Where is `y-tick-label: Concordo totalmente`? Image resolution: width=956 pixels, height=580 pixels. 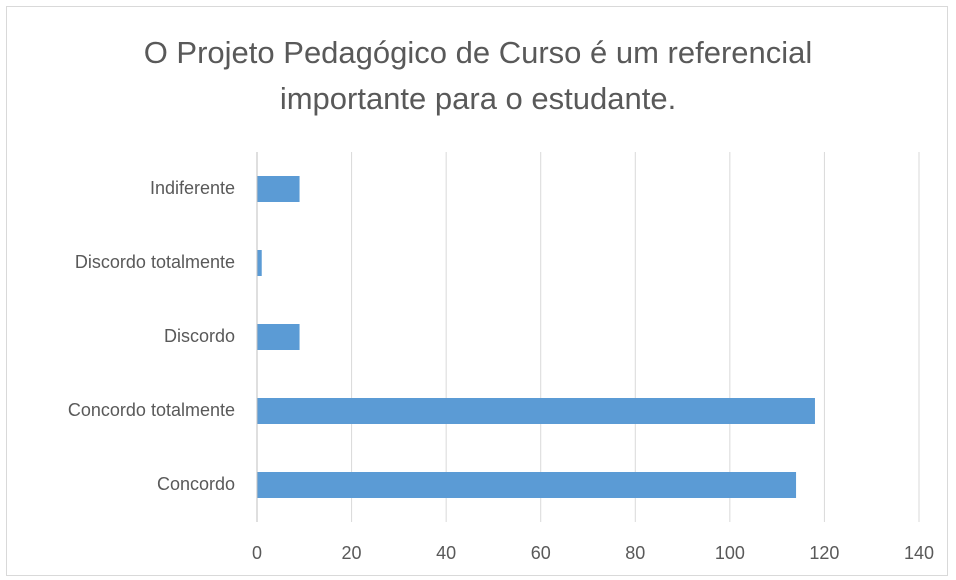 y-tick-label: Concordo totalmente is located at coordinates (151, 410).